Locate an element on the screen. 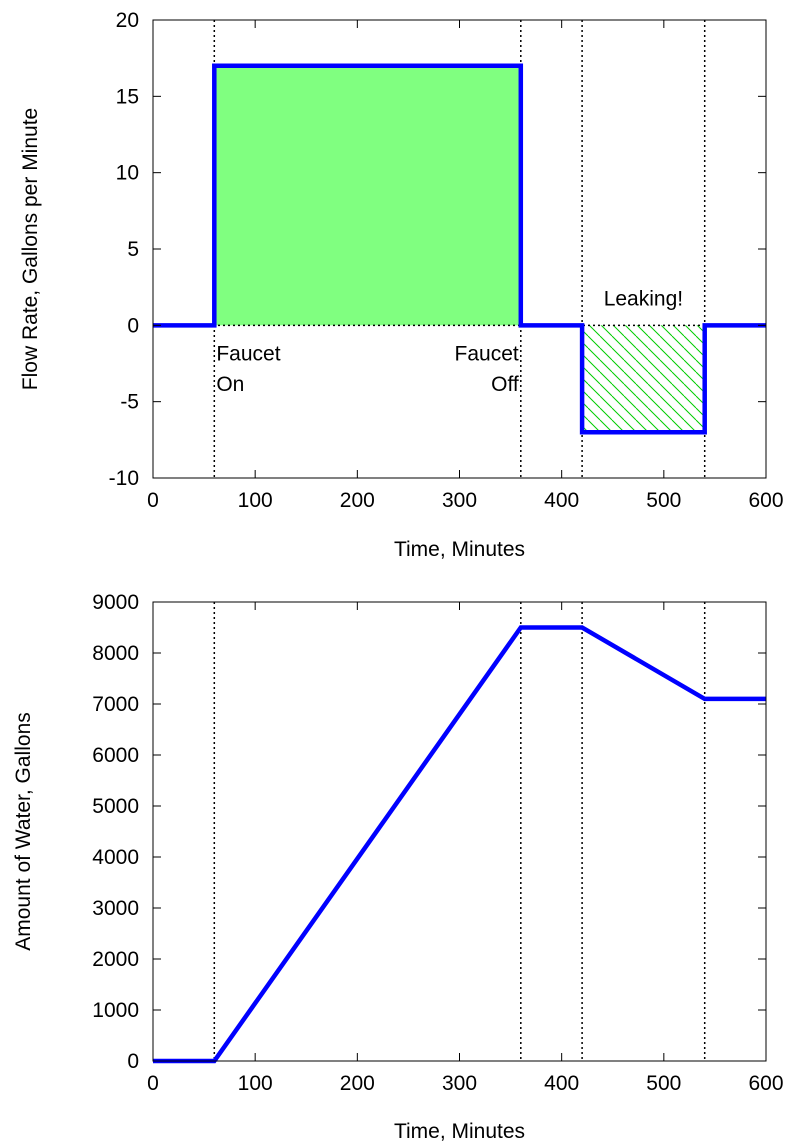 This screenshot has height=1143, width=793. flow-rate-x-tick-label: 300 is located at coordinates (459, 500).